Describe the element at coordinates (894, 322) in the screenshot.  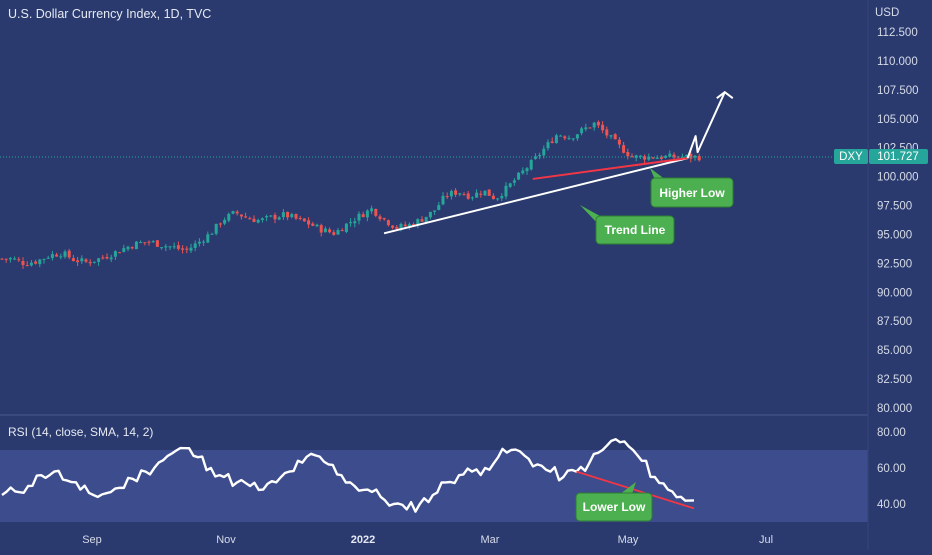
I see `price-tick-label: 87.500` at that location.